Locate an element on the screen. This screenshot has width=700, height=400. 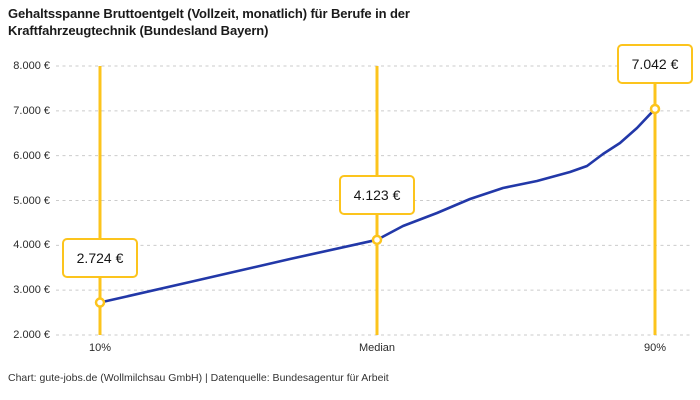
value-label-box-median: 4.123 € is located at coordinates (377, 194).